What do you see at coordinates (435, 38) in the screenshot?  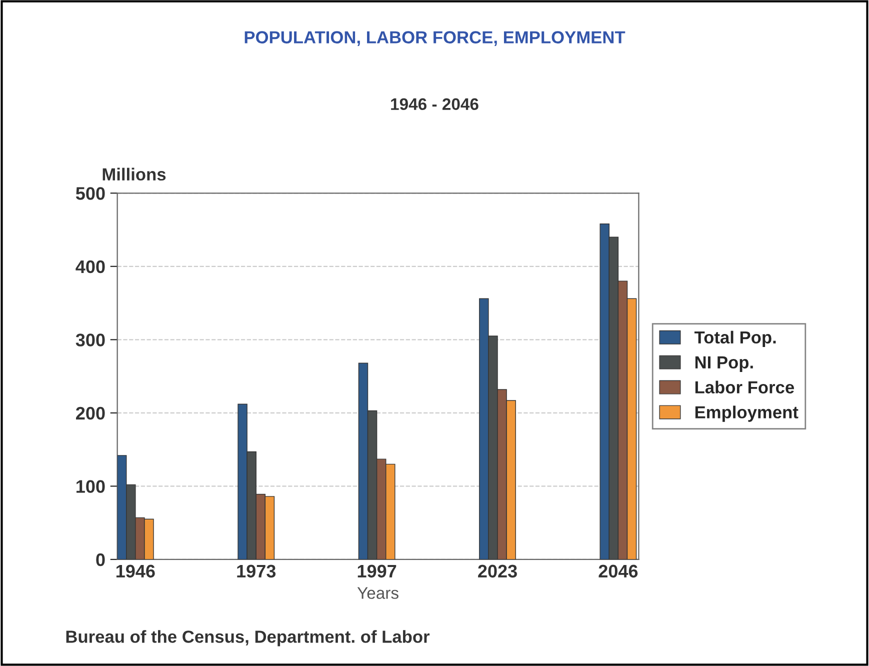 I see `chart-title: POPULATION, LABOR FORCE, EMPLOYMENT` at bounding box center [435, 38].